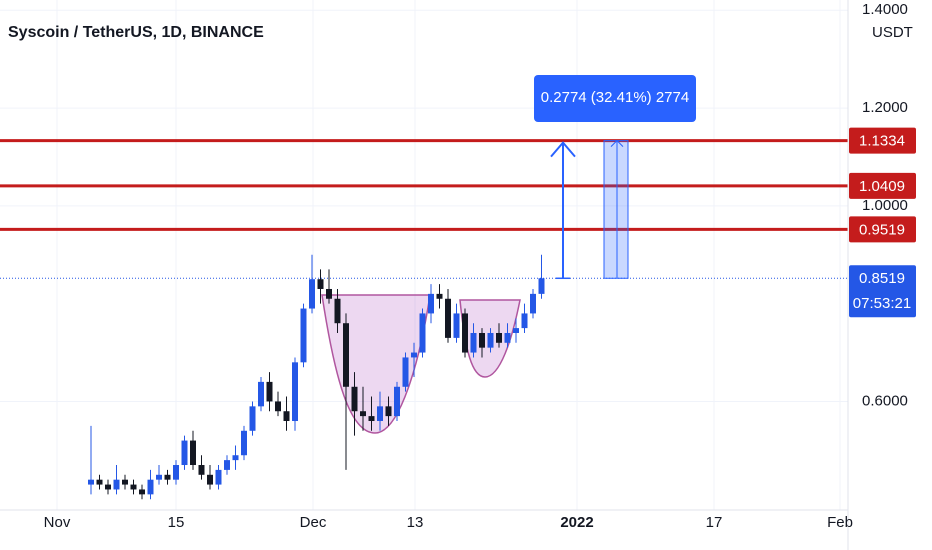 This screenshot has height=550, width=932. I want to click on measure-label-box, so click(615, 98).